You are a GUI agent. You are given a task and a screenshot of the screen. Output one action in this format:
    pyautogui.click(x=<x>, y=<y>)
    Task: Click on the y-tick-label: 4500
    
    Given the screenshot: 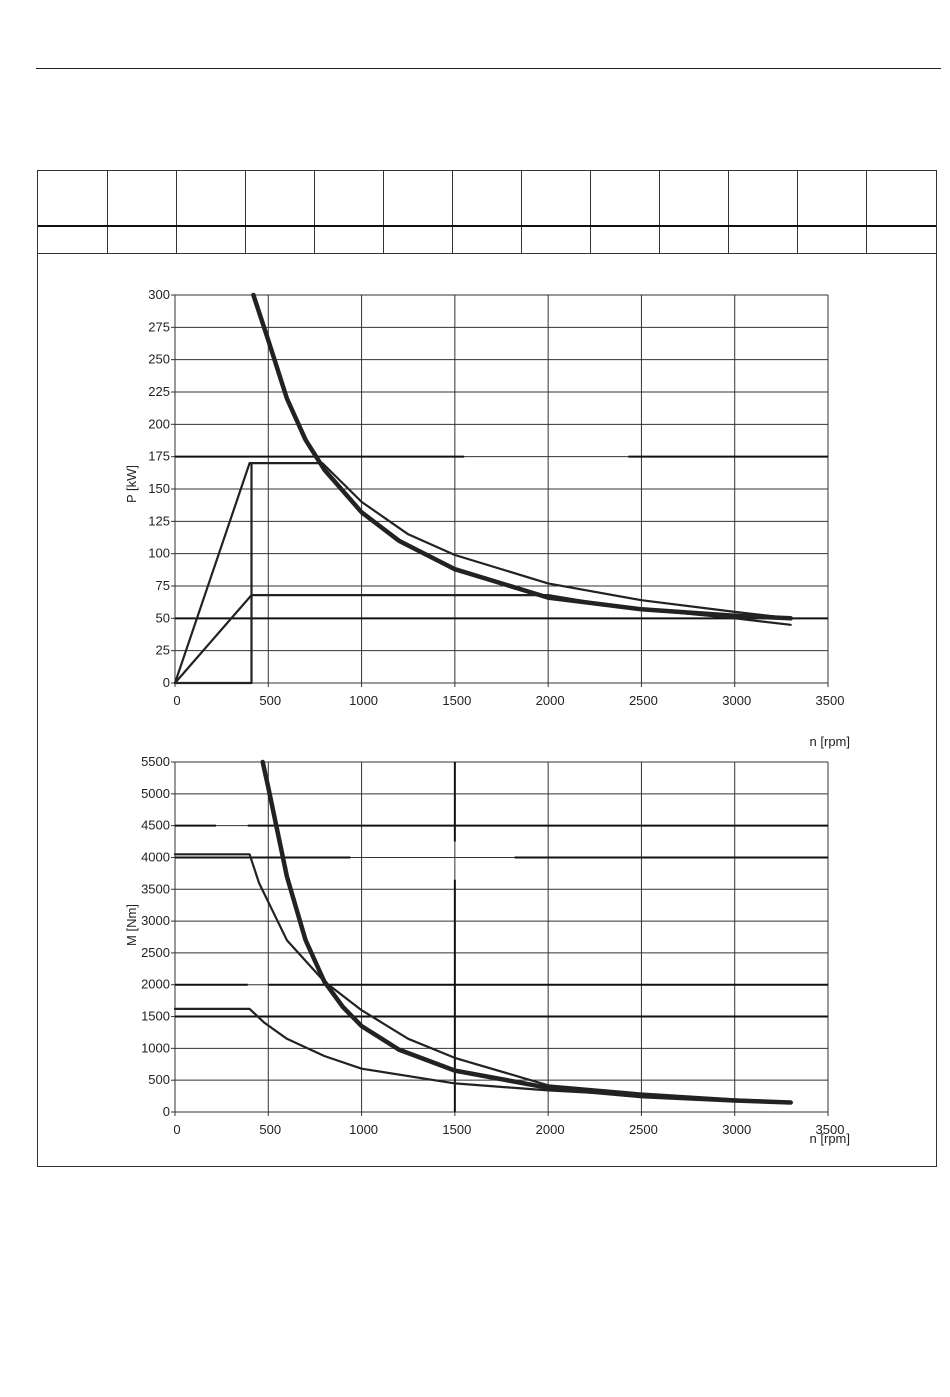 What is the action you would take?
    pyautogui.click(x=155, y=825)
    